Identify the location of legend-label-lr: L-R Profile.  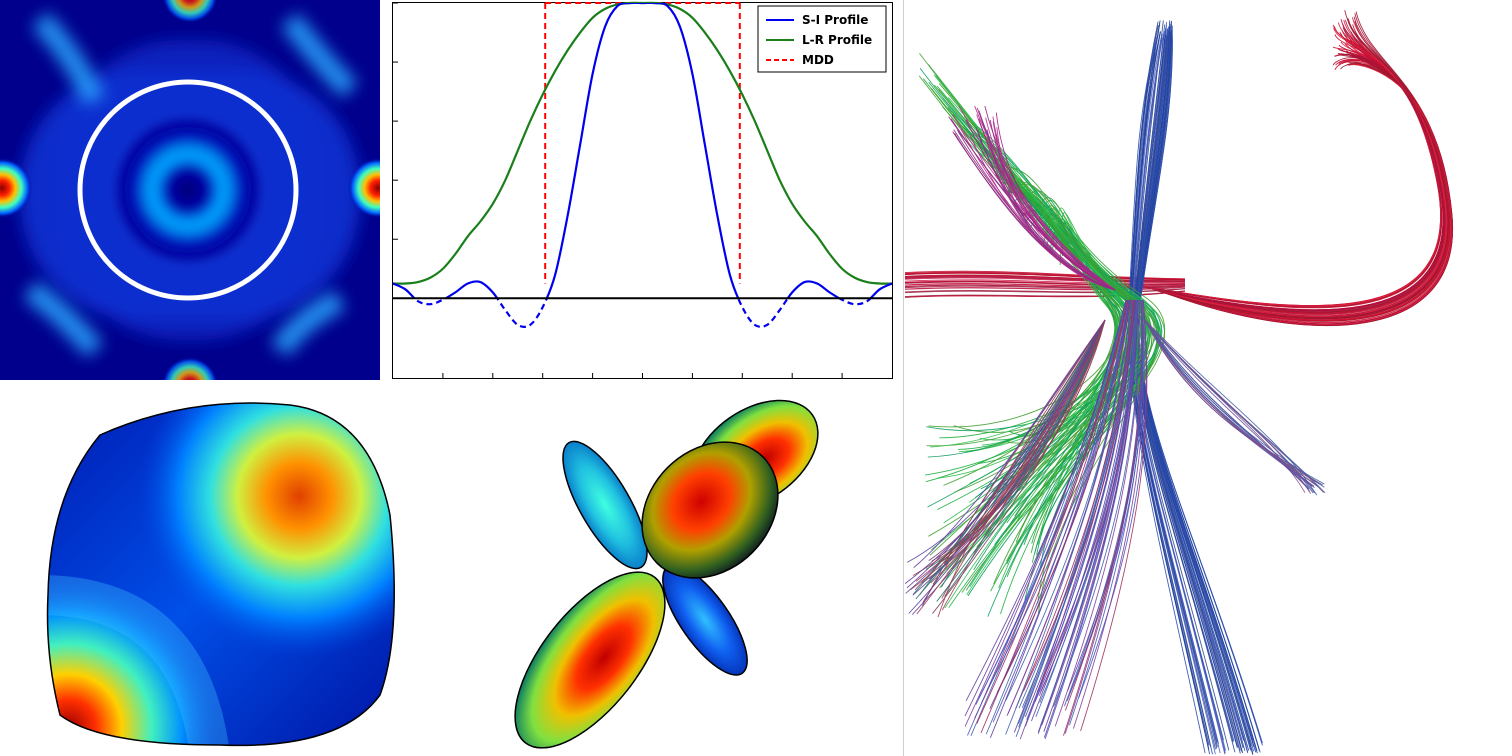
(837, 40).